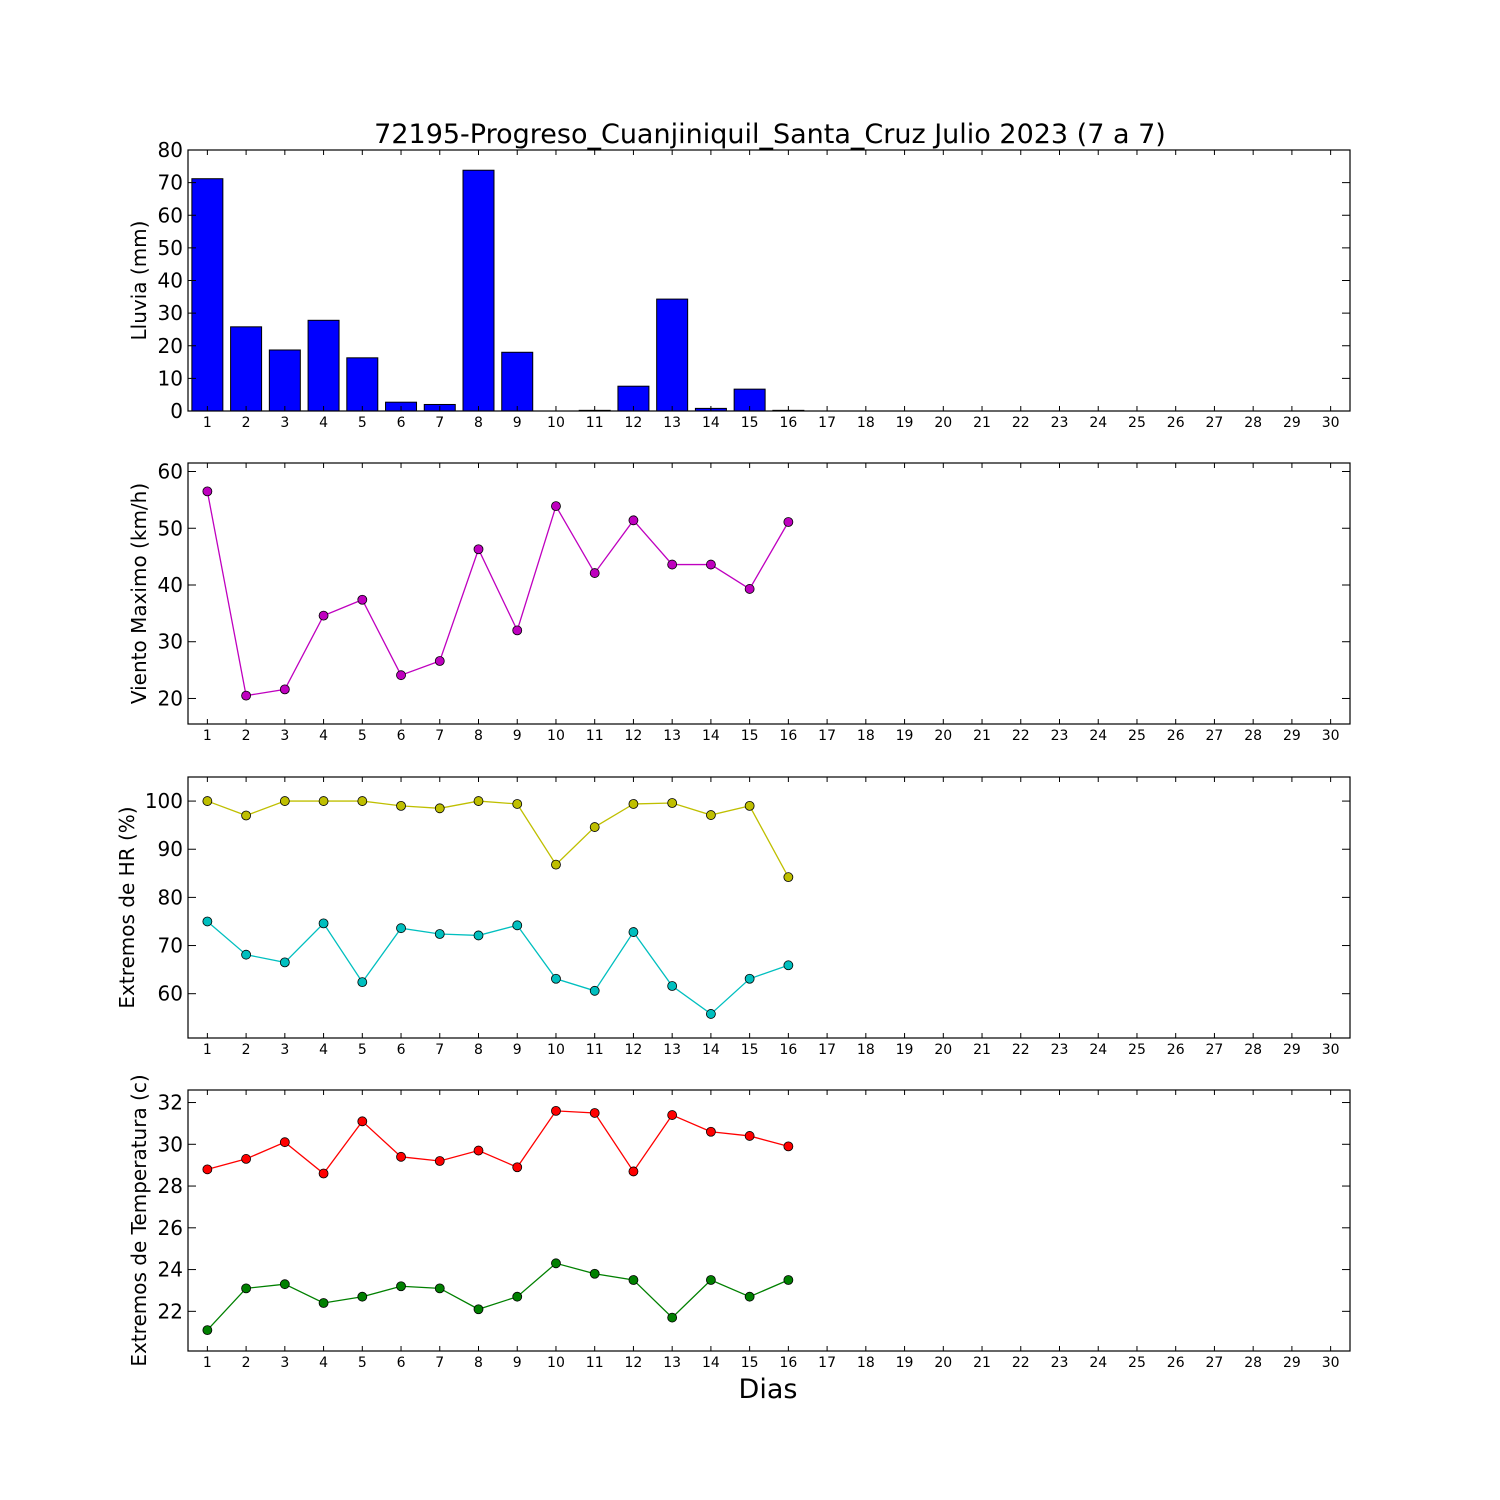 Image resolution: width=1500 pixels, height=1500 pixels. I want to click on x-tick-label: 7, so click(439, 736).